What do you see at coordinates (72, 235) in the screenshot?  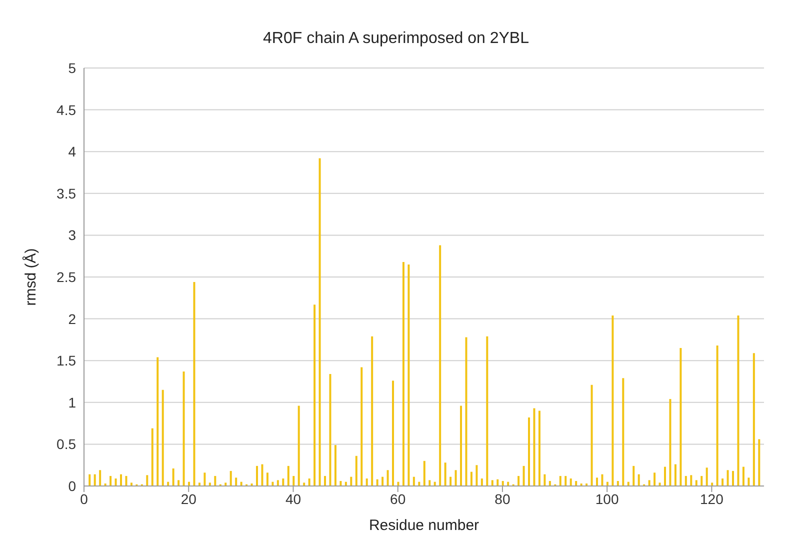 I see `y-tick-label: 3` at bounding box center [72, 235].